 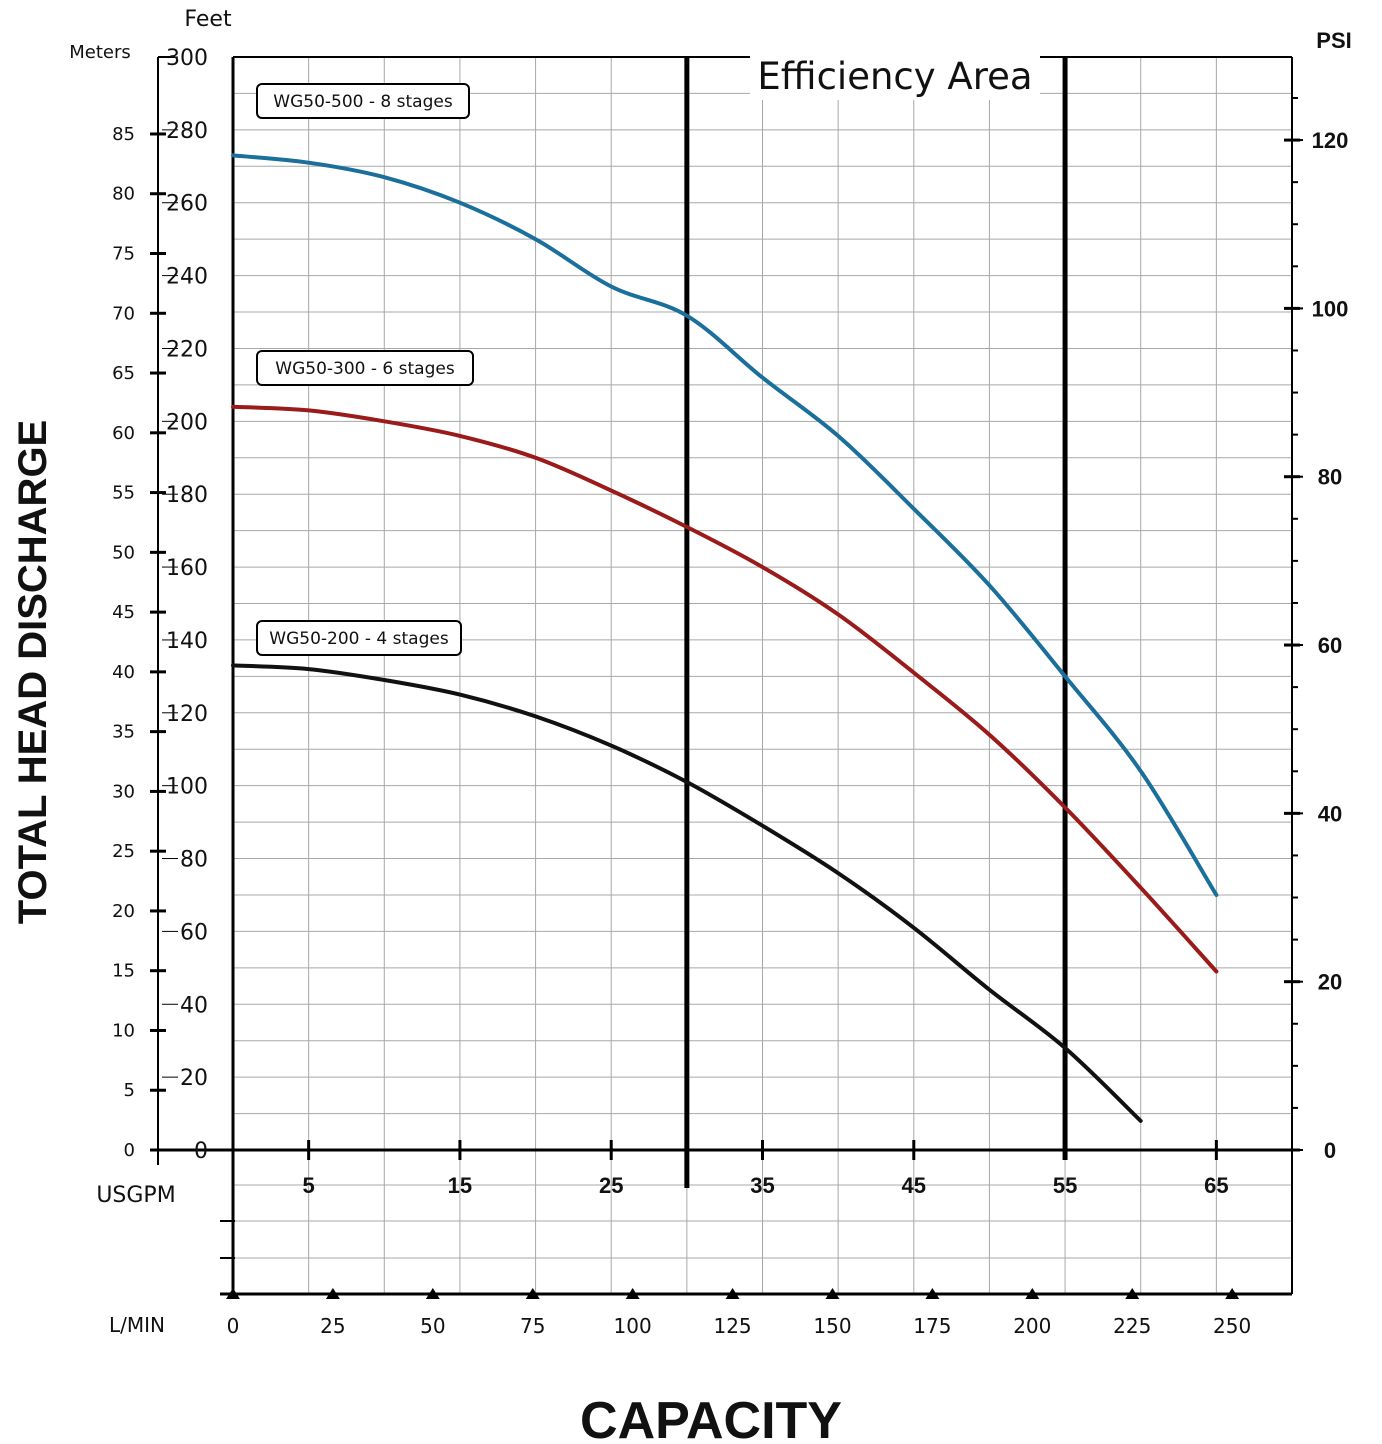 What do you see at coordinates (1032, 1326) in the screenshot?
I see `lmin-tick-label: 200` at bounding box center [1032, 1326].